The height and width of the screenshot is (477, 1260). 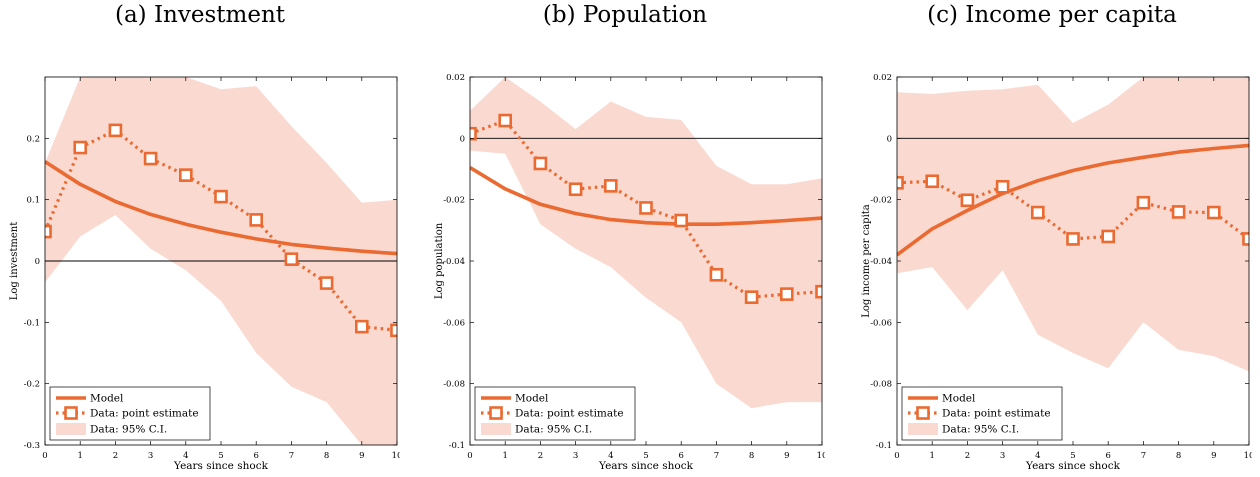 What do you see at coordinates (32, 385) in the screenshot?
I see `y-tick-label: -0.2` at bounding box center [32, 385].